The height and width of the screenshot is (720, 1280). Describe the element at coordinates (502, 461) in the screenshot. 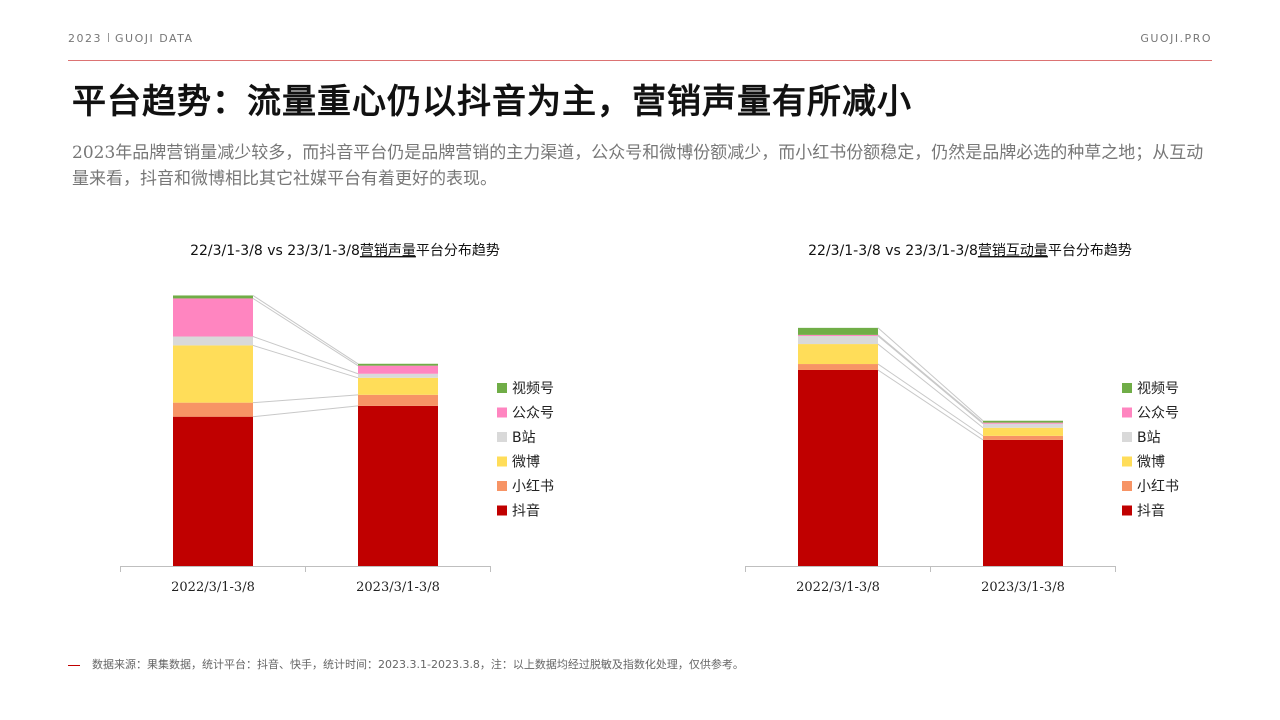

I see `volume-legend-swatch-微博` at that location.